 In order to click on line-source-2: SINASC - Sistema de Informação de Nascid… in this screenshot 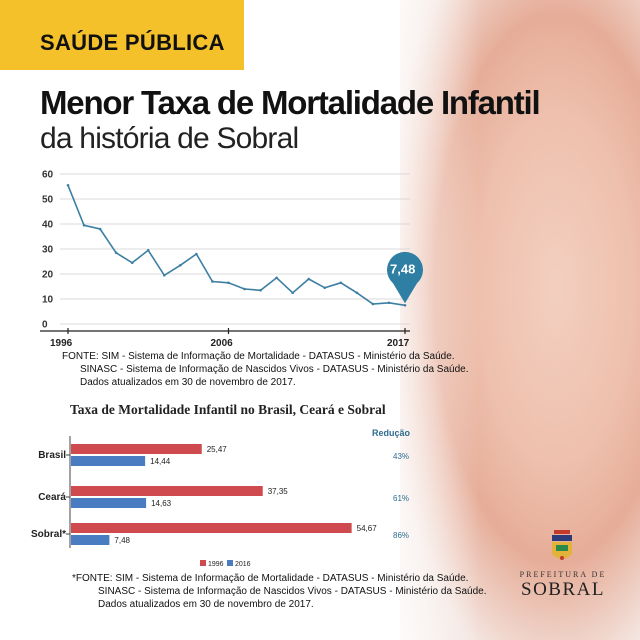, I will do `click(274, 369)`.